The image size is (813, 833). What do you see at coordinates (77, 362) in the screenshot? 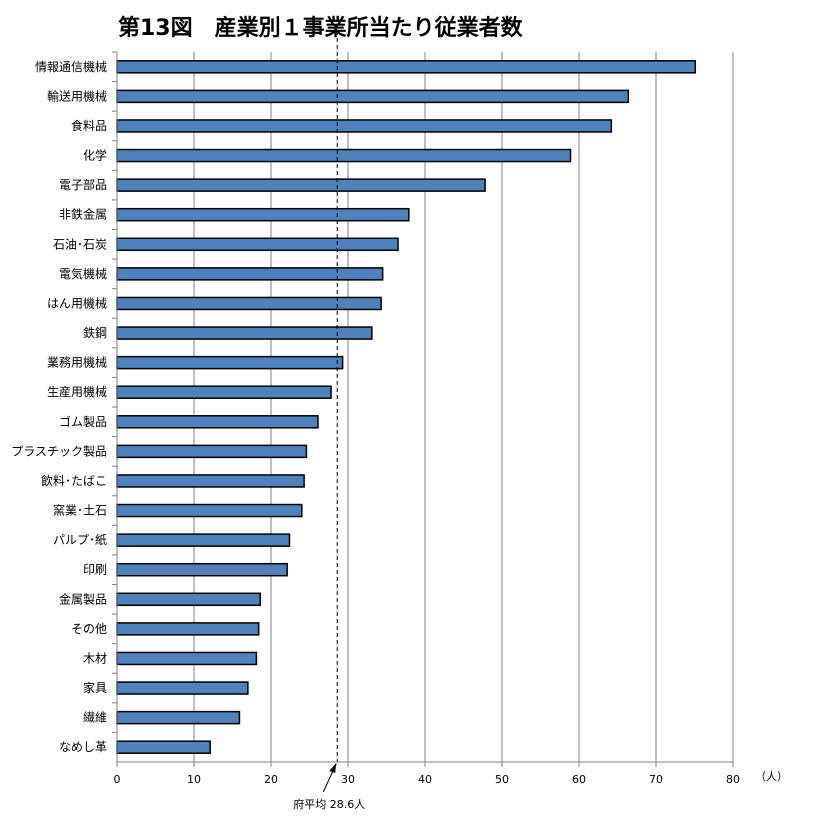
I see `category-label: 業務用機械` at bounding box center [77, 362].